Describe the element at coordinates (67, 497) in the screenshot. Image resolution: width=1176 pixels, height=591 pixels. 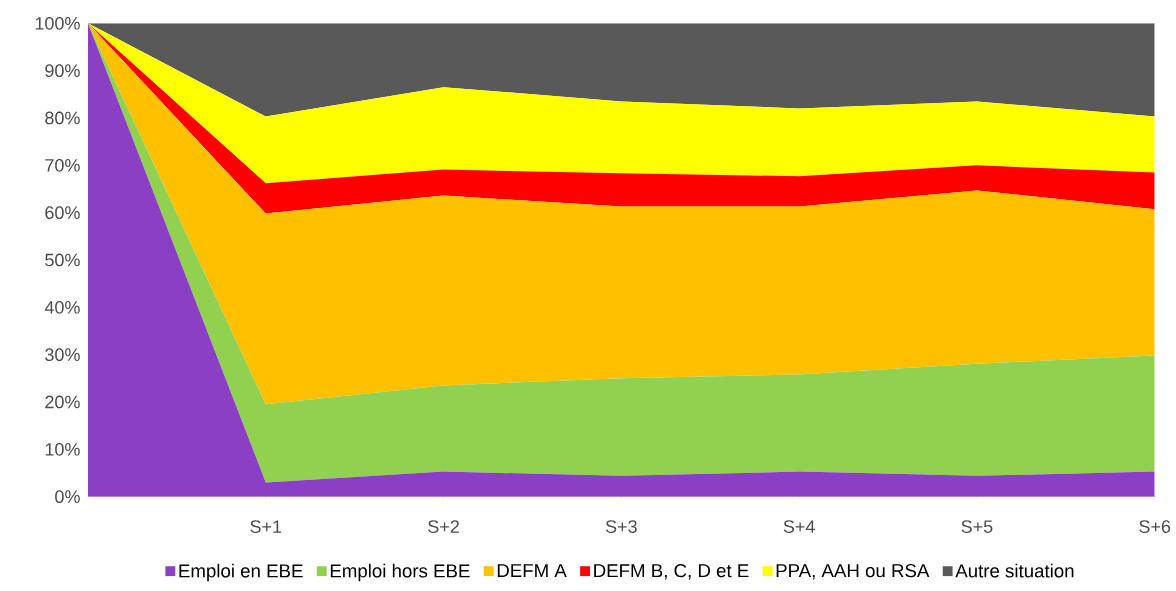
I see `y-tick-label: 0%` at that location.